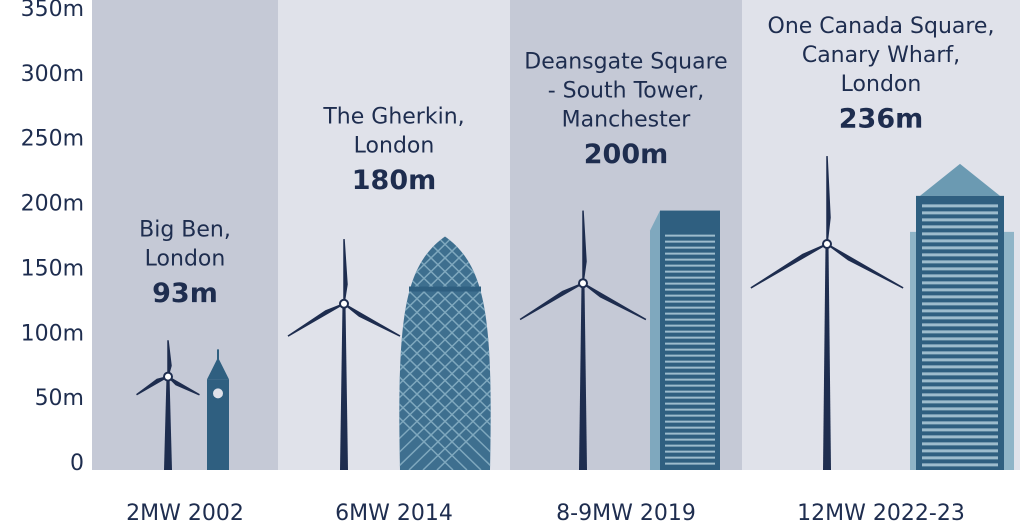 The width and height of the screenshot is (1020, 532). Describe the element at coordinates (393, 117) in the screenshot. I see `building-name: The Gherkin,` at that location.